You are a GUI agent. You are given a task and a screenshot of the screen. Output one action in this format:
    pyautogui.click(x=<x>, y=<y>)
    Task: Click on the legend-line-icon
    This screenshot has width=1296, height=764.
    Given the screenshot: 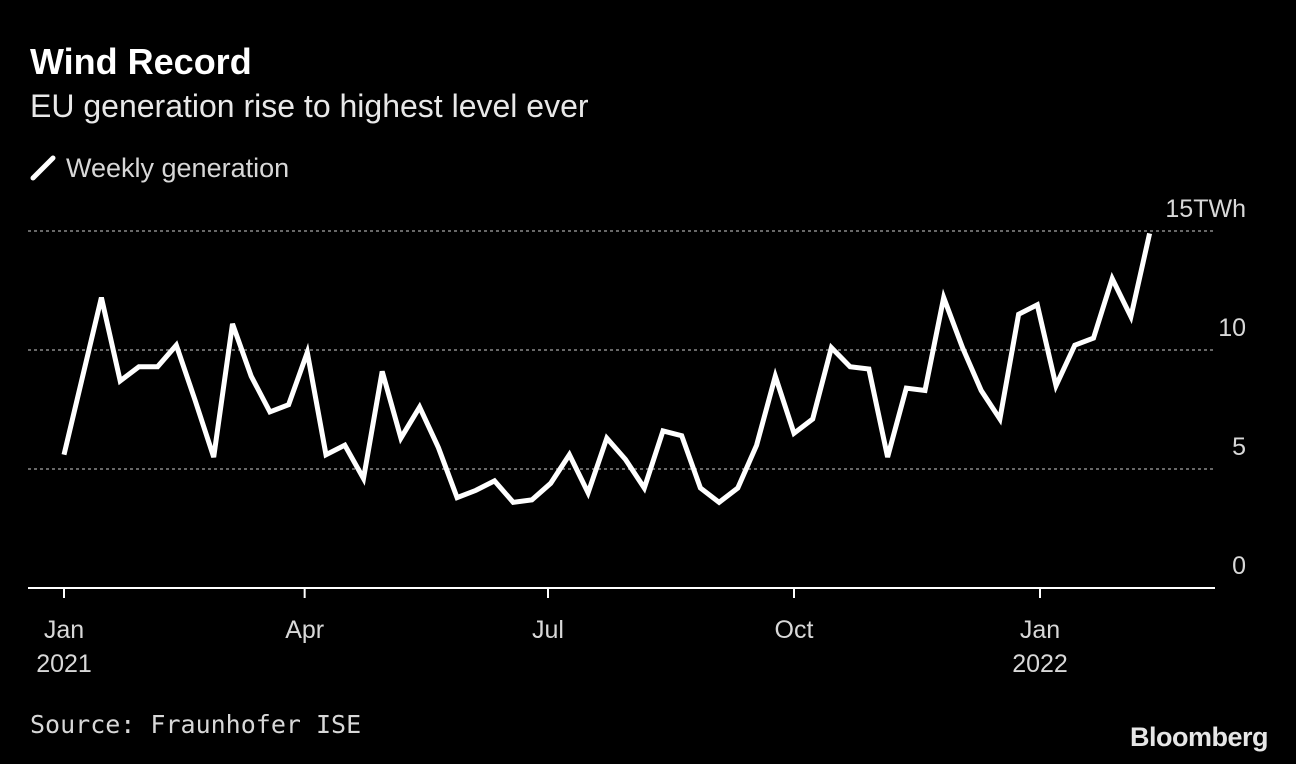 What is the action you would take?
    pyautogui.click(x=43, y=168)
    